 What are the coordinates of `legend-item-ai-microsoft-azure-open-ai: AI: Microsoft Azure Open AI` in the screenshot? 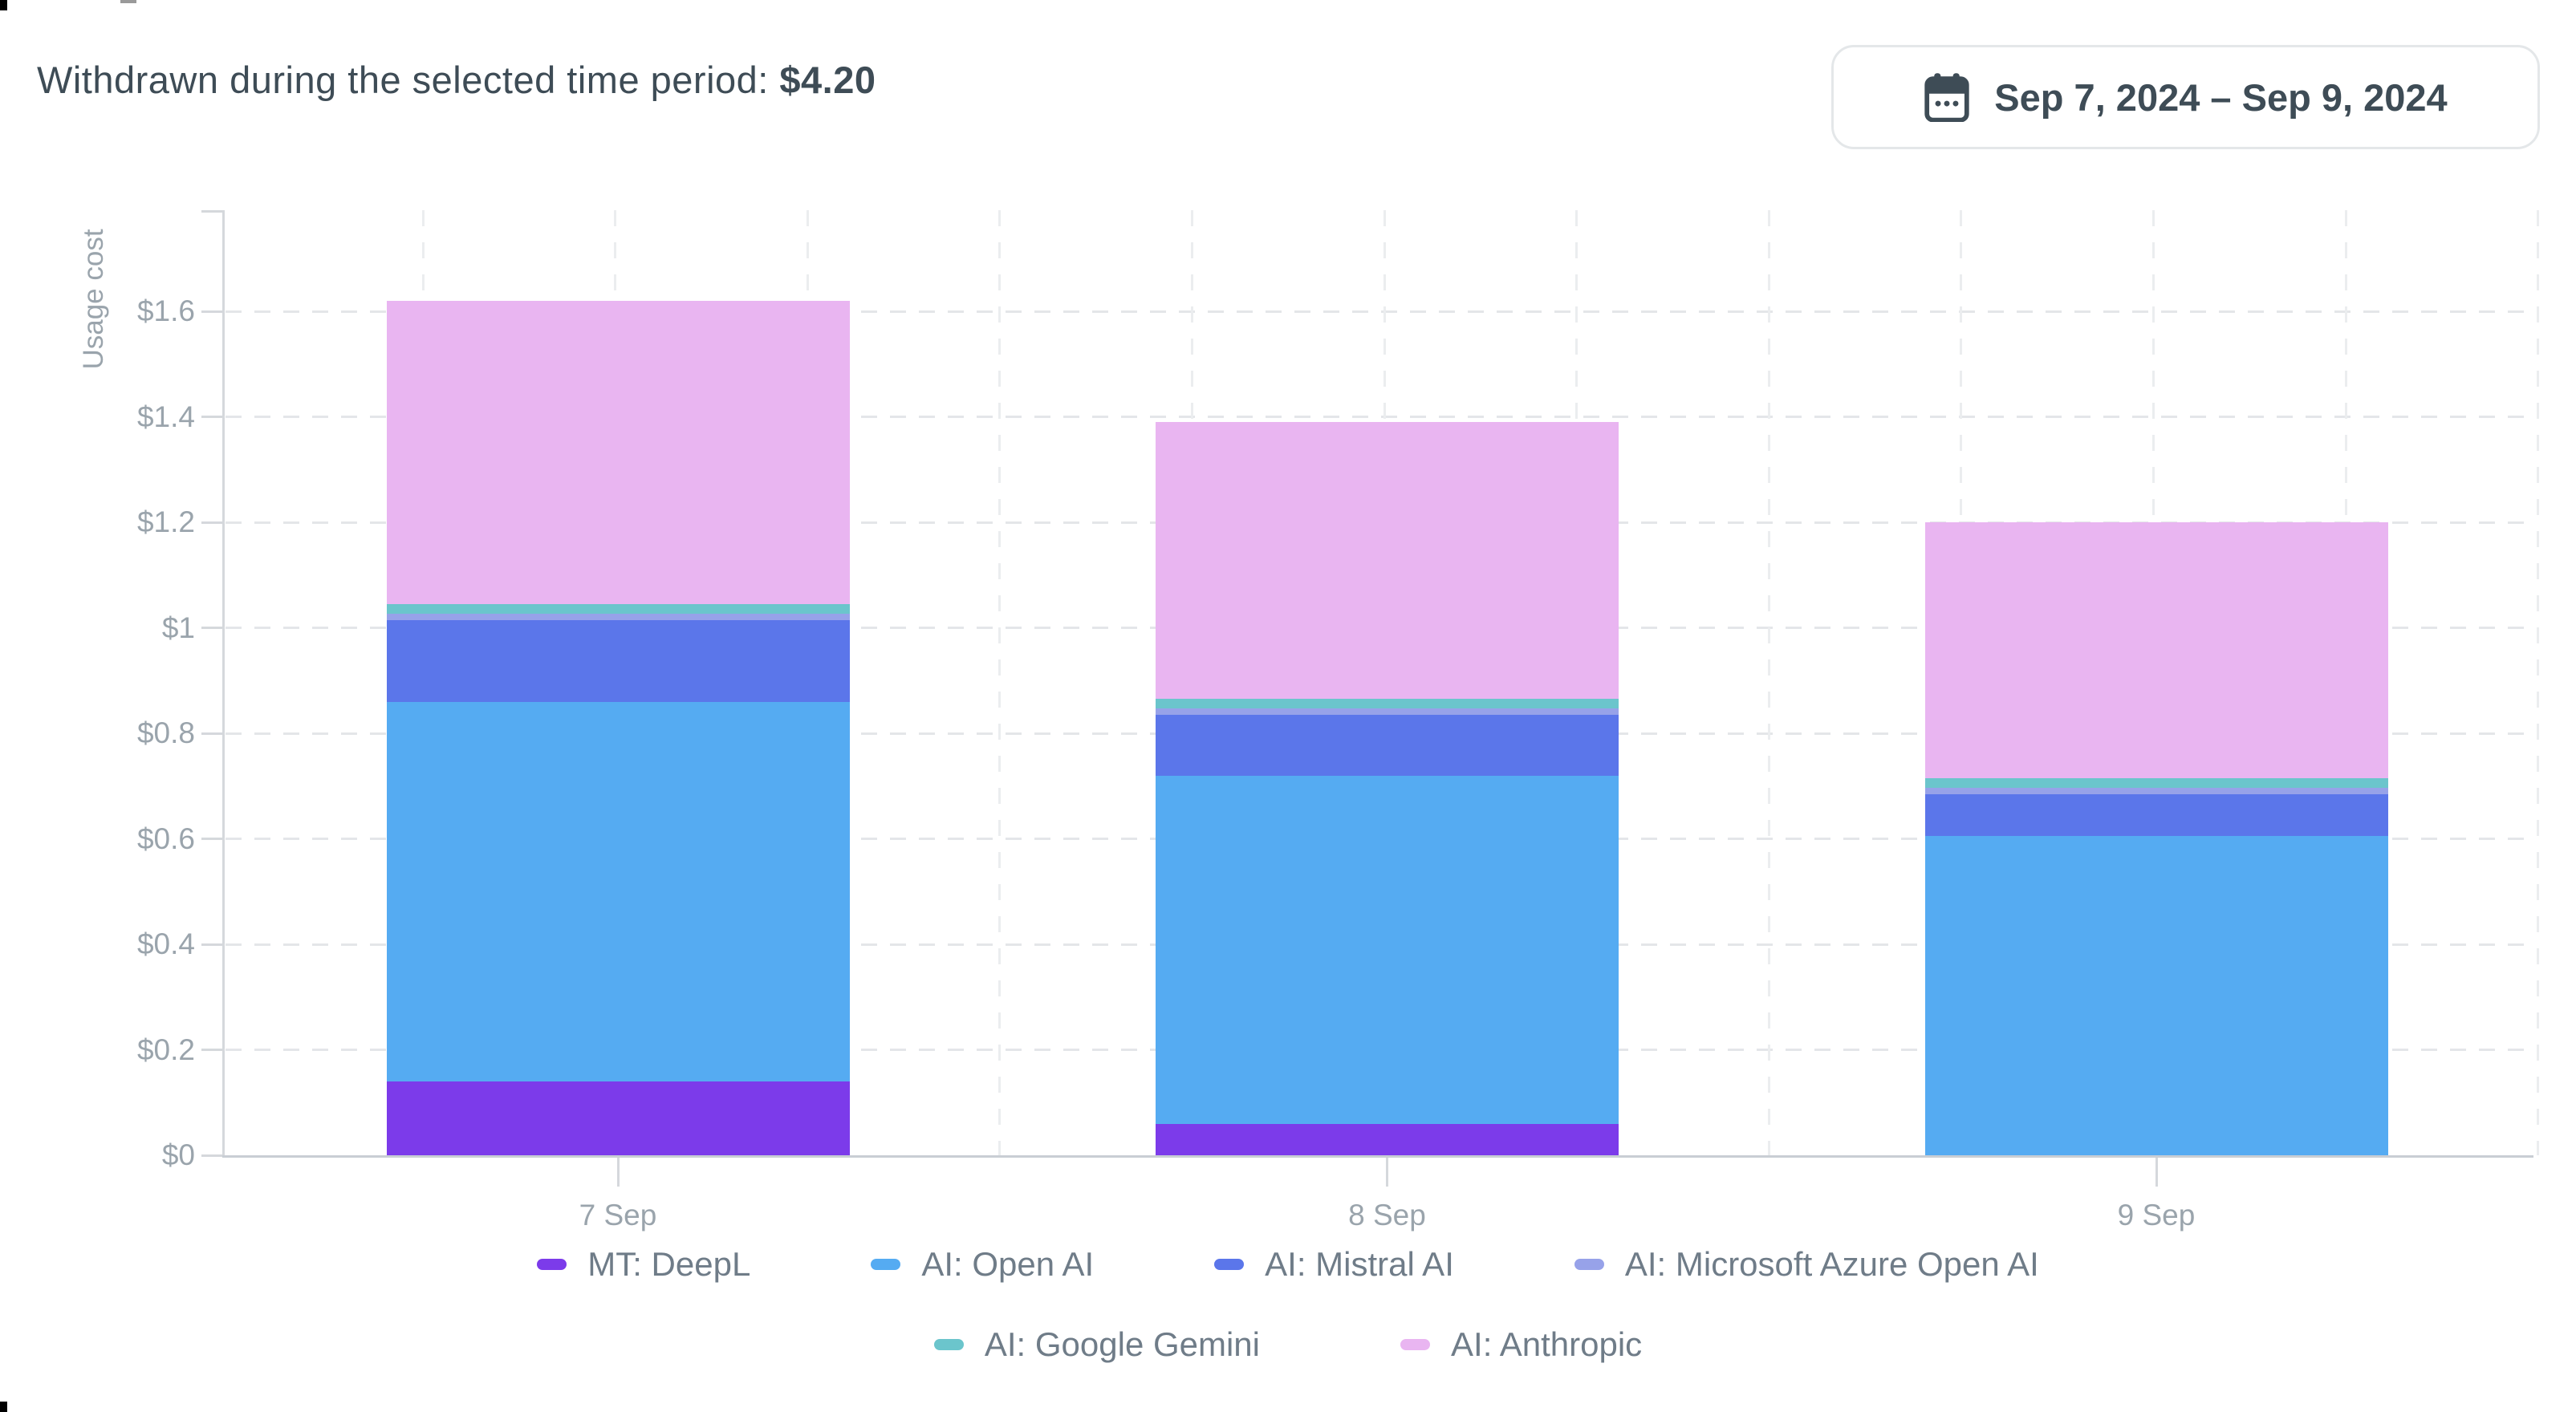 It's located at (1806, 1264).